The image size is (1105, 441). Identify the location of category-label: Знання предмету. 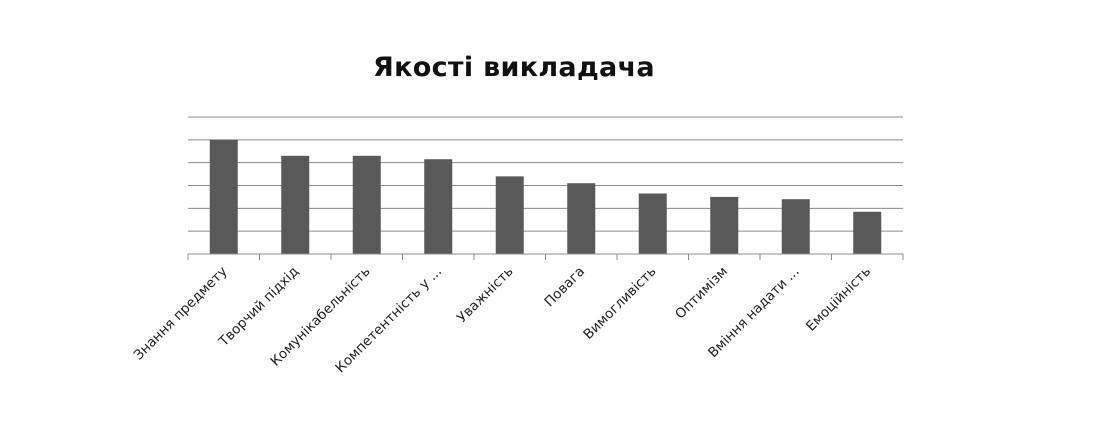
(181, 314).